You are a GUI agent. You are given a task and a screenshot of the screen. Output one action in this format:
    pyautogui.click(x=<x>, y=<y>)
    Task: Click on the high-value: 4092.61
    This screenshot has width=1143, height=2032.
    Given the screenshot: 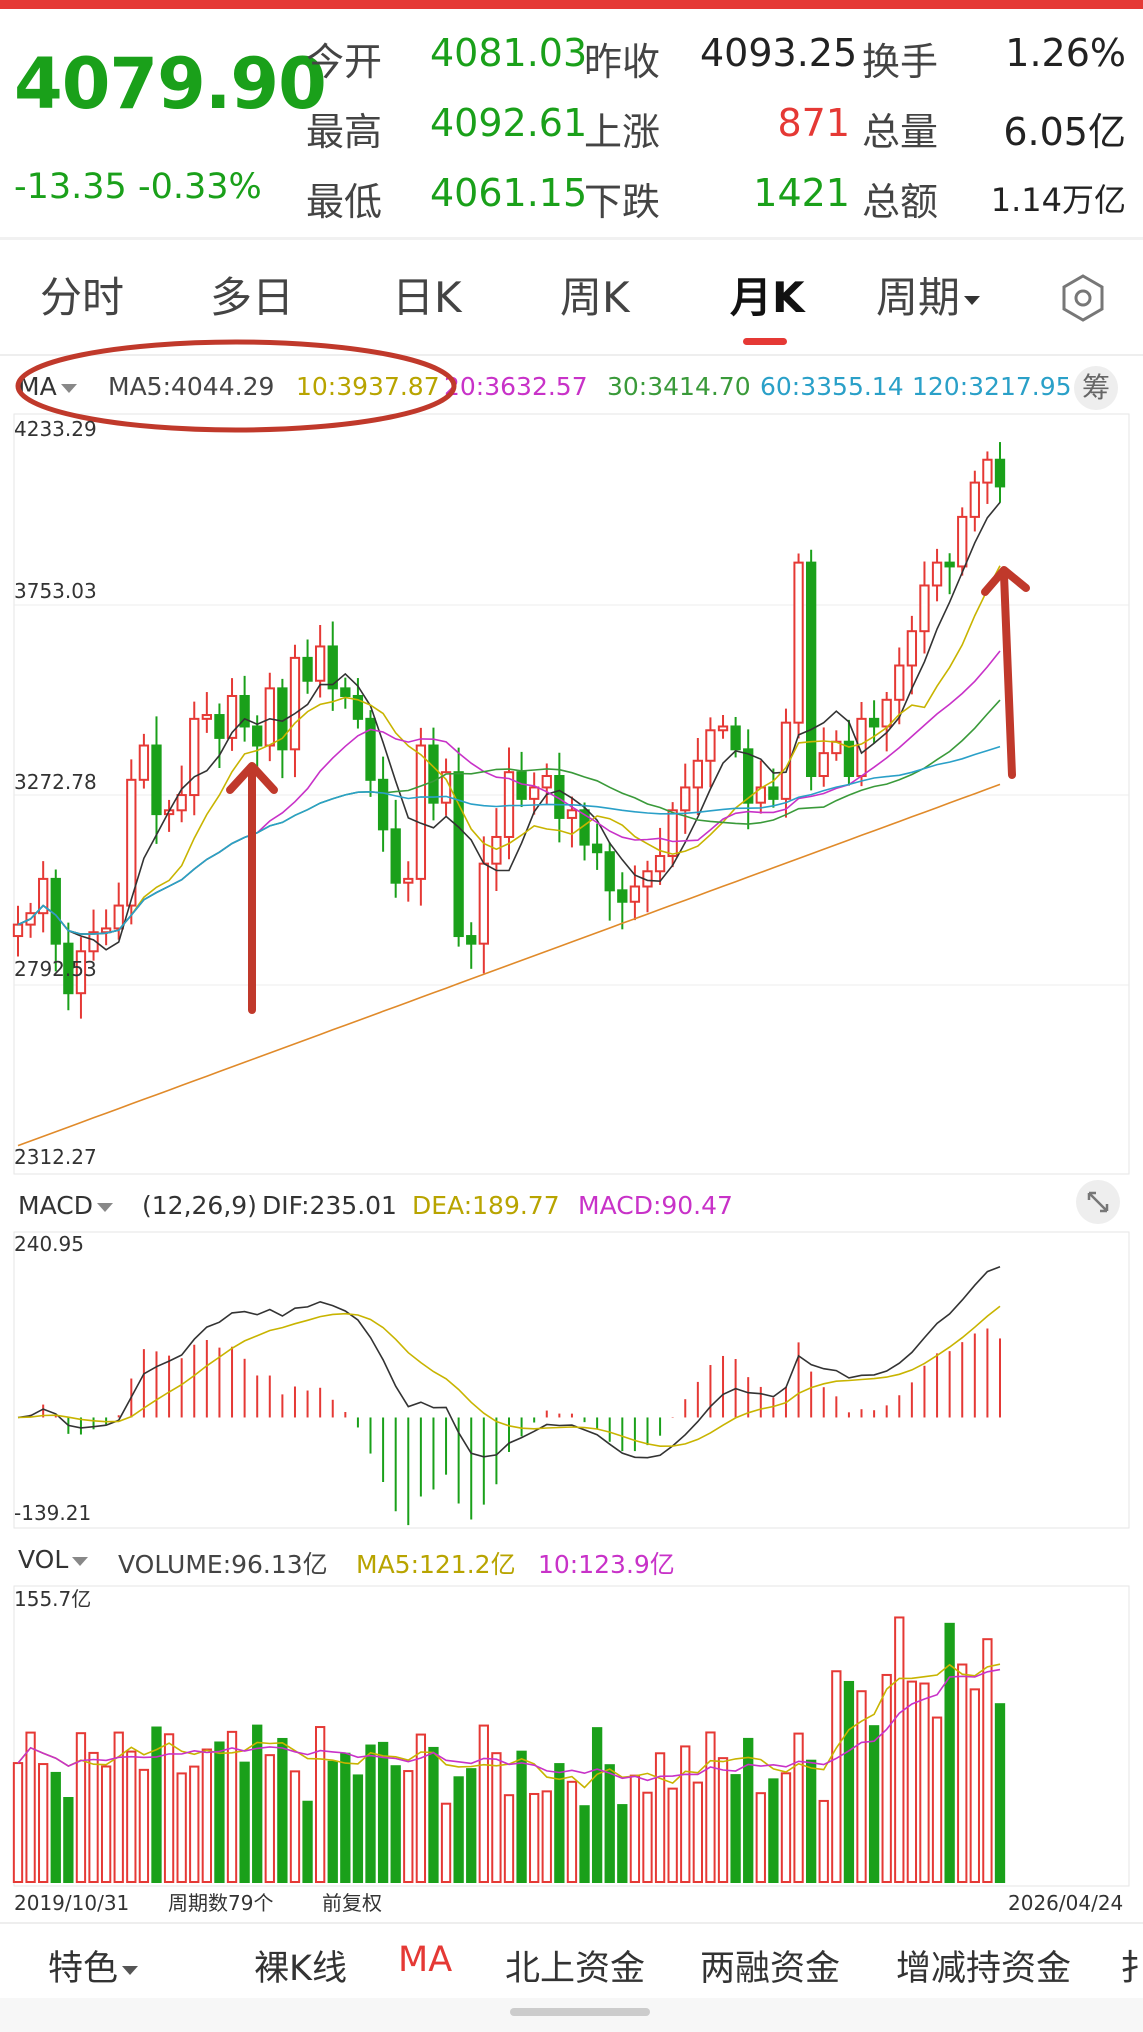 What is the action you would take?
    pyautogui.click(x=509, y=123)
    